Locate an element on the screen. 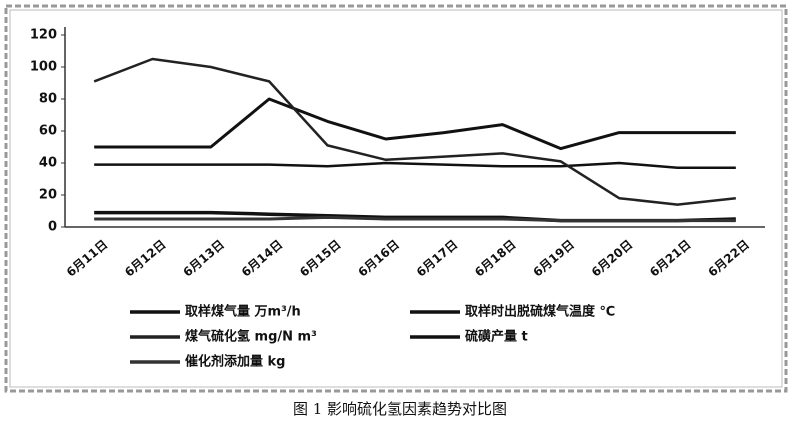  y-tick-label: 0 is located at coordinates (52, 227).